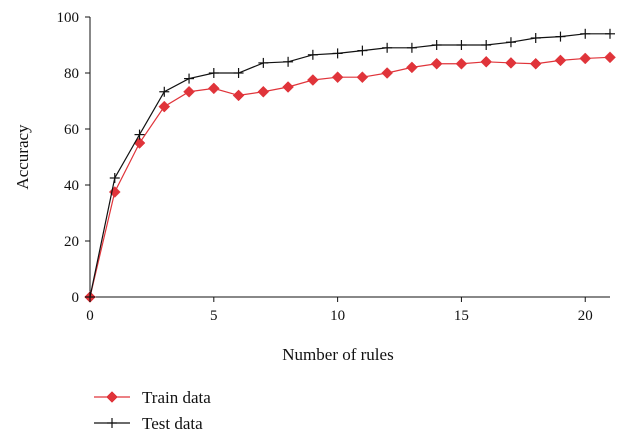 The height and width of the screenshot is (434, 636). What do you see at coordinates (22, 157) in the screenshot?
I see `y-axis-title: Accuracy` at bounding box center [22, 157].